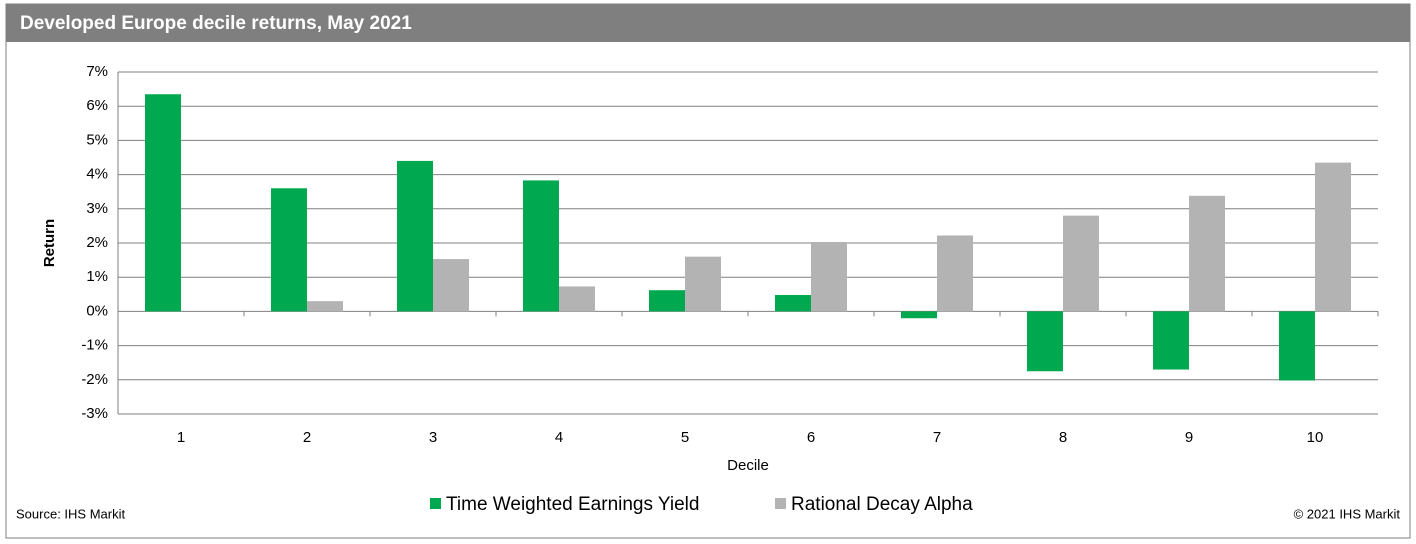  I want to click on legend-label: Rational Decay Alpha, so click(882, 504).